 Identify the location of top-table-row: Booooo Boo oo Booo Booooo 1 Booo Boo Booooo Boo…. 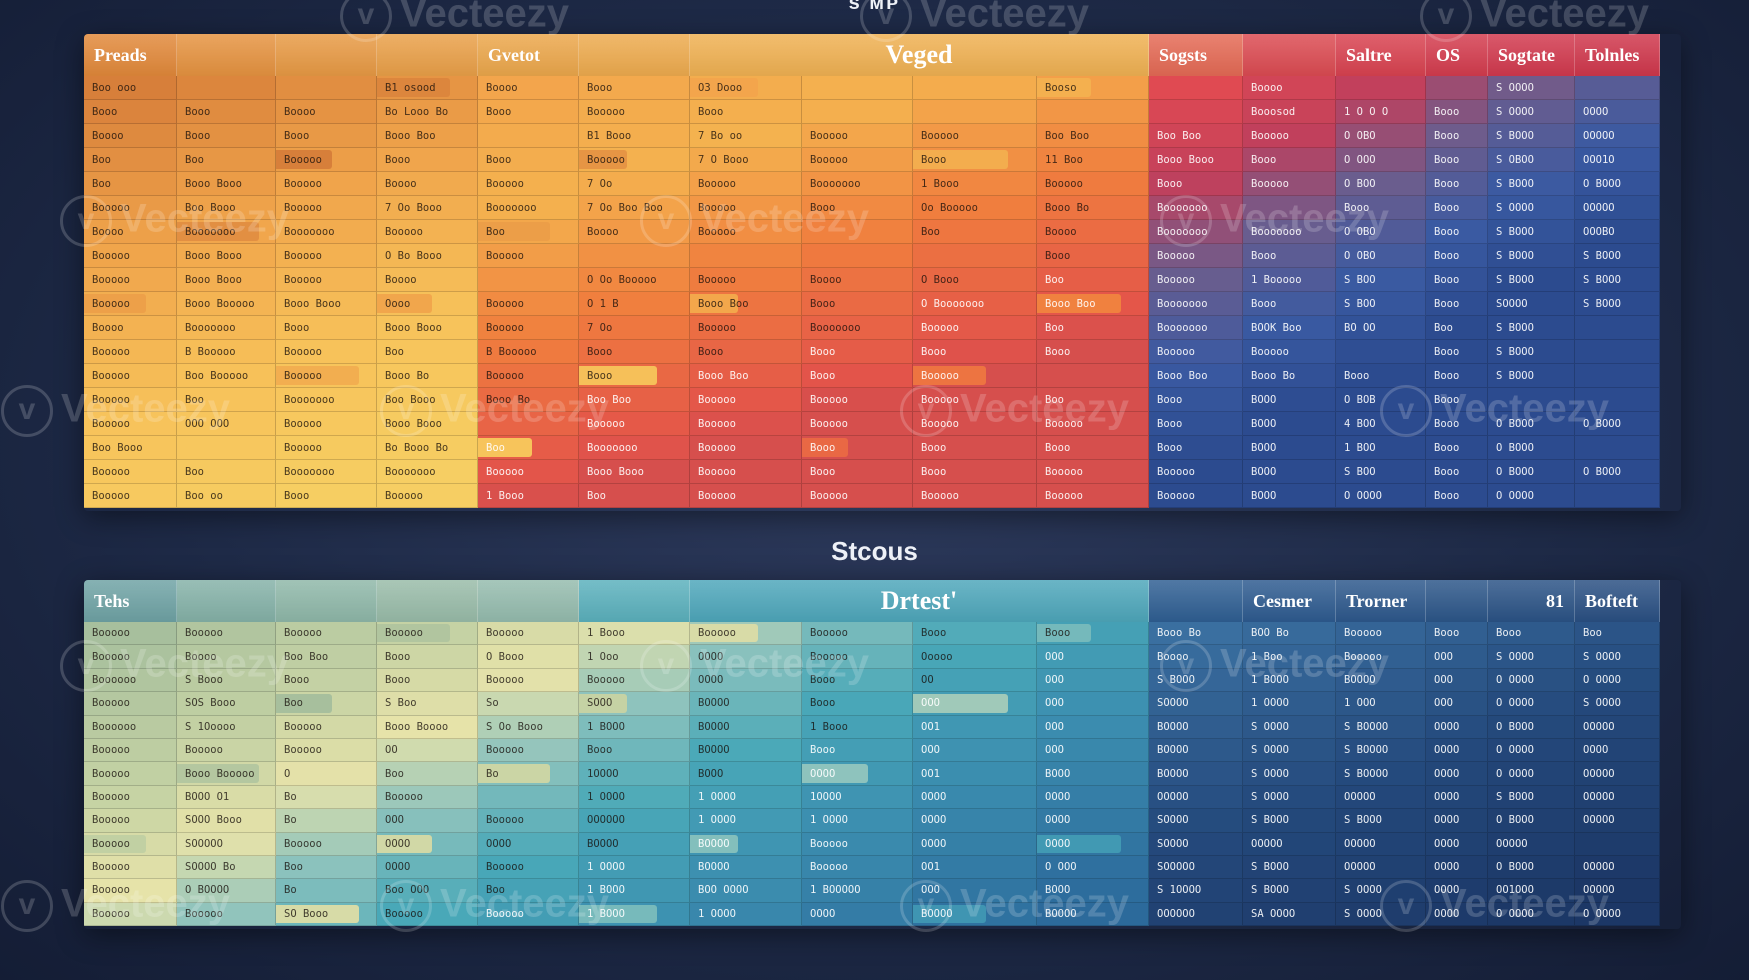
(882, 496).